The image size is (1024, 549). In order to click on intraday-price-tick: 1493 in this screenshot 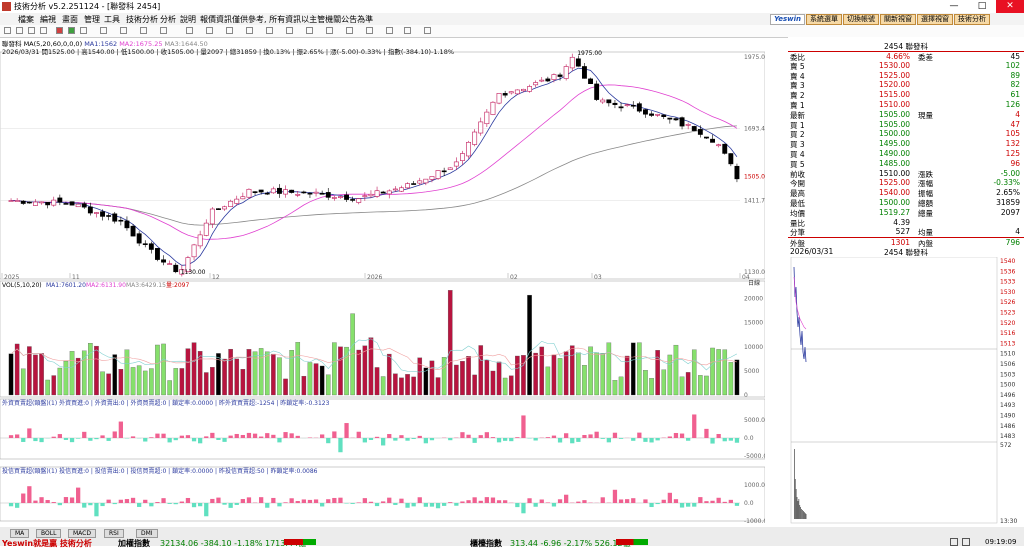, I will do `click(1007, 405)`.